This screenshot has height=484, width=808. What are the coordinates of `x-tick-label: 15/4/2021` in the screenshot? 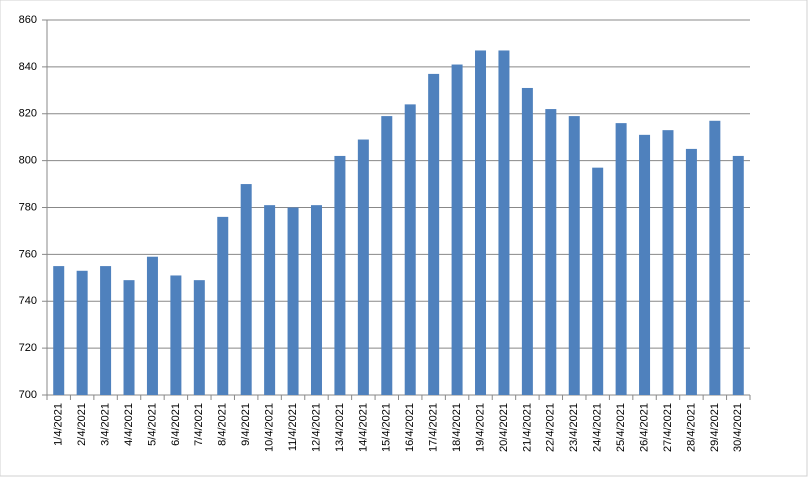 It's located at (387, 427).